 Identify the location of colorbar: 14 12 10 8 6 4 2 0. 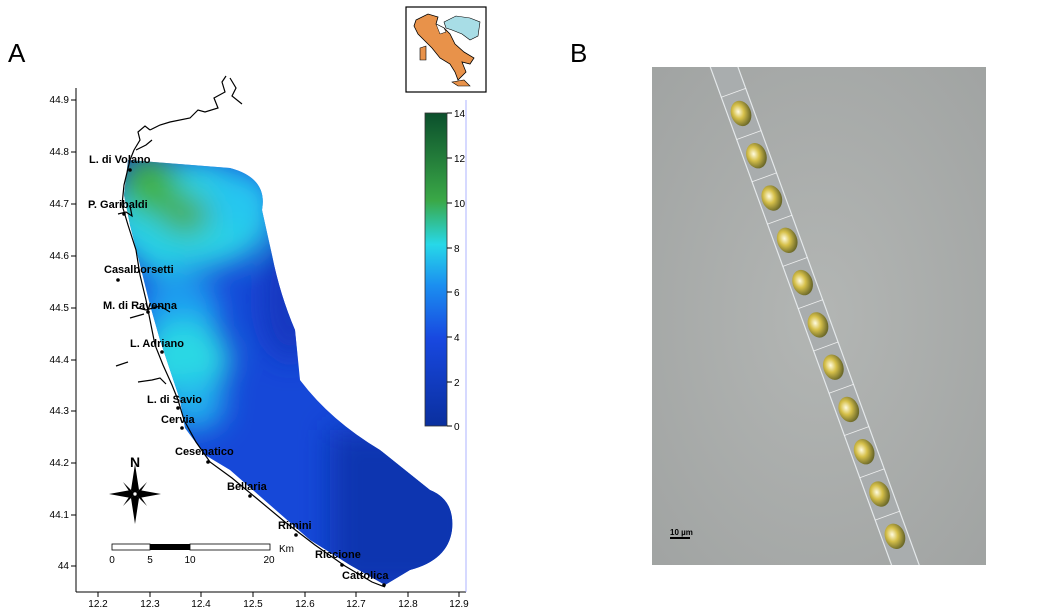
(445, 271).